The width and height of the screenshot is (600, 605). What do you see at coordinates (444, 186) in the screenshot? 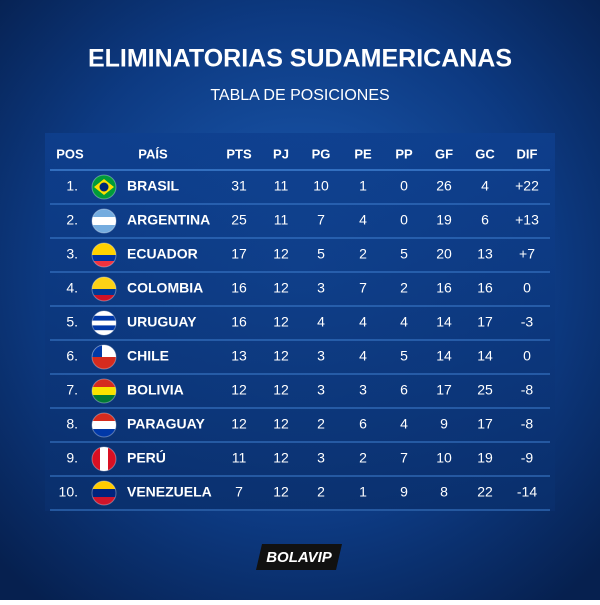
I see `cell: 26` at bounding box center [444, 186].